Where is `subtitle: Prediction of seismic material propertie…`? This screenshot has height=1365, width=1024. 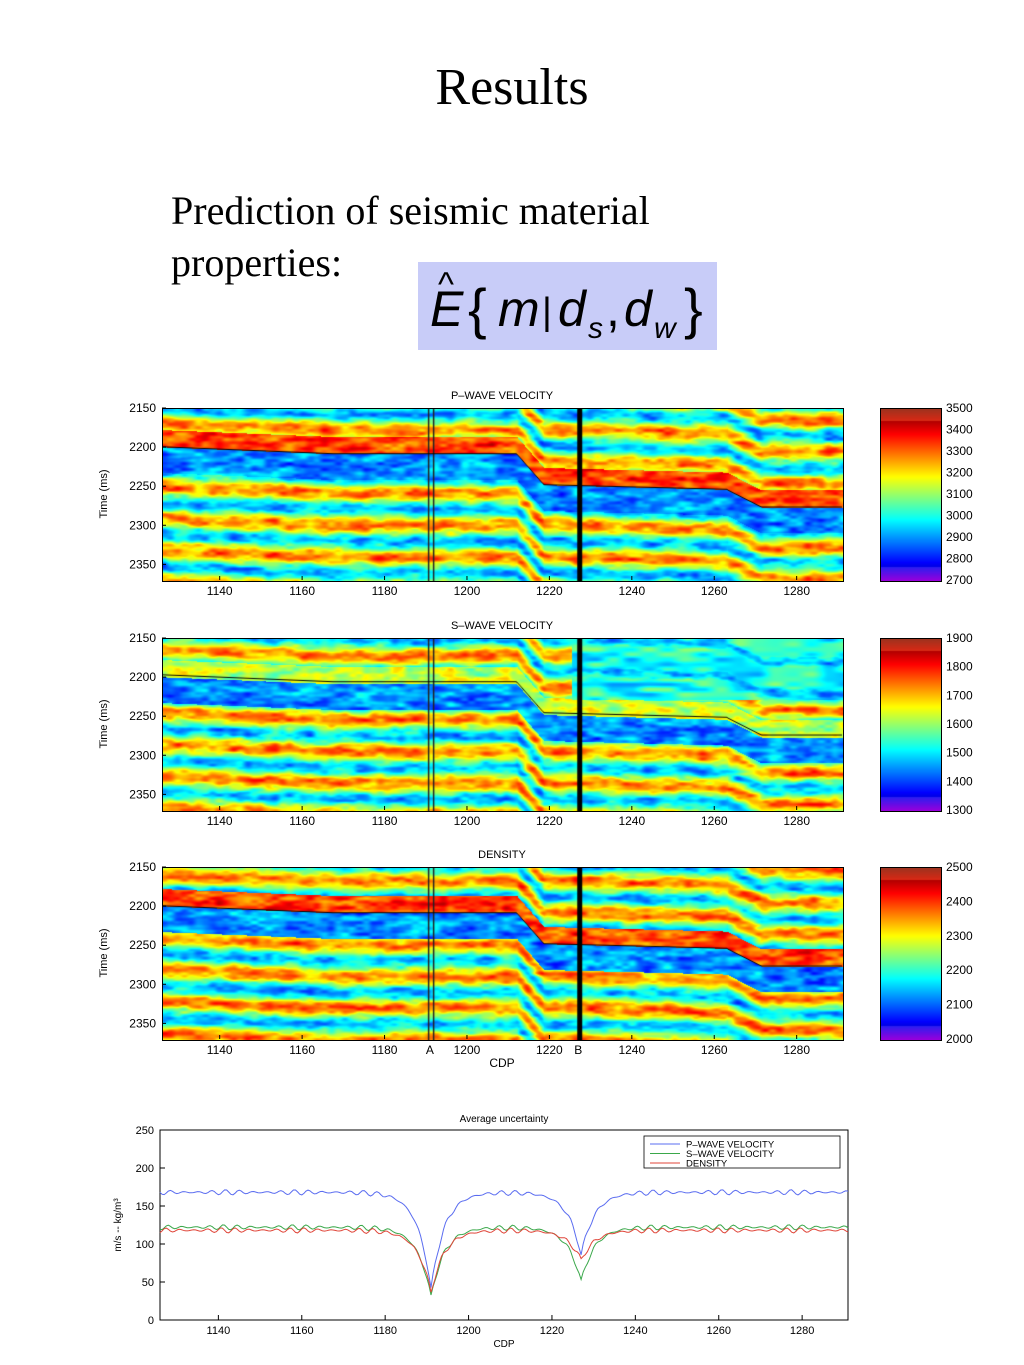 subtitle: Prediction of seismic material propertie… is located at coordinates (471, 237).